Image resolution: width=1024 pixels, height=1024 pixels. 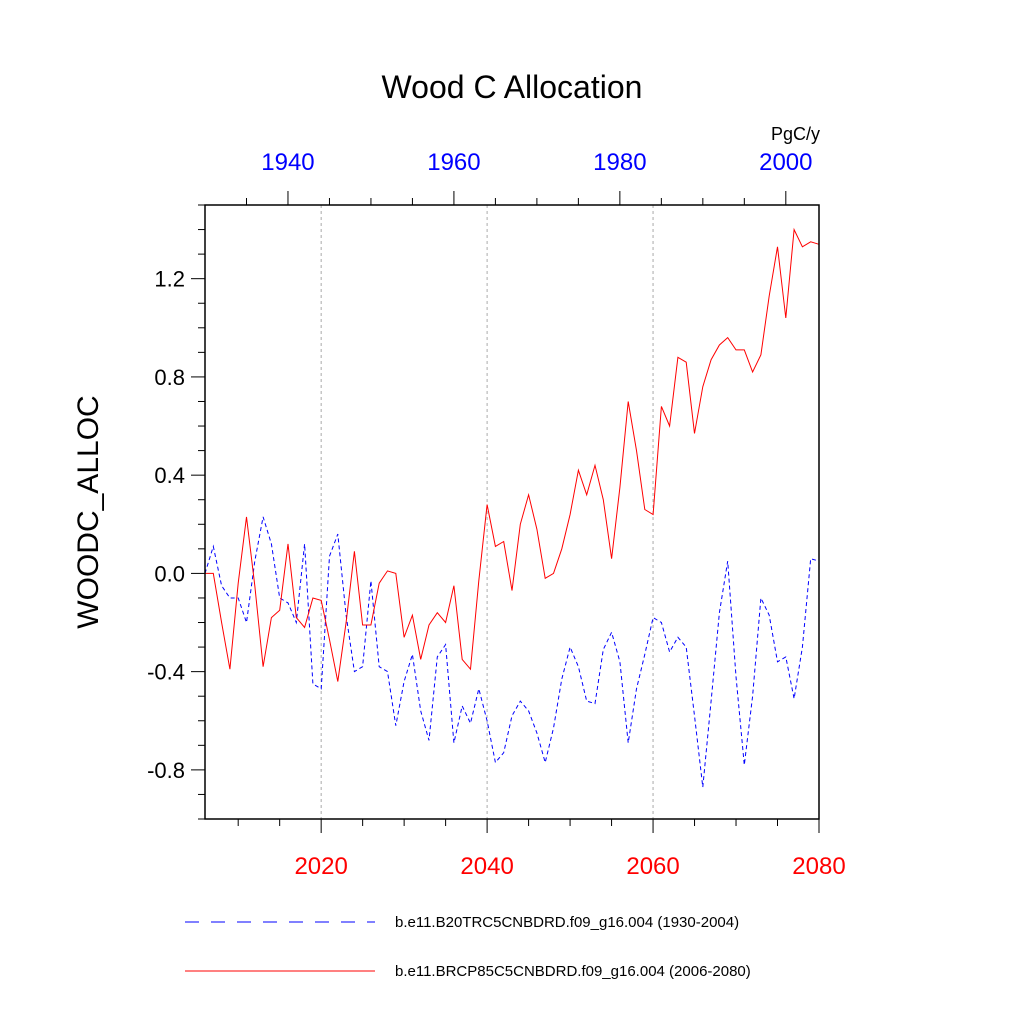 What do you see at coordinates (166, 672) in the screenshot?
I see `y-tick-label: -0.4` at bounding box center [166, 672].